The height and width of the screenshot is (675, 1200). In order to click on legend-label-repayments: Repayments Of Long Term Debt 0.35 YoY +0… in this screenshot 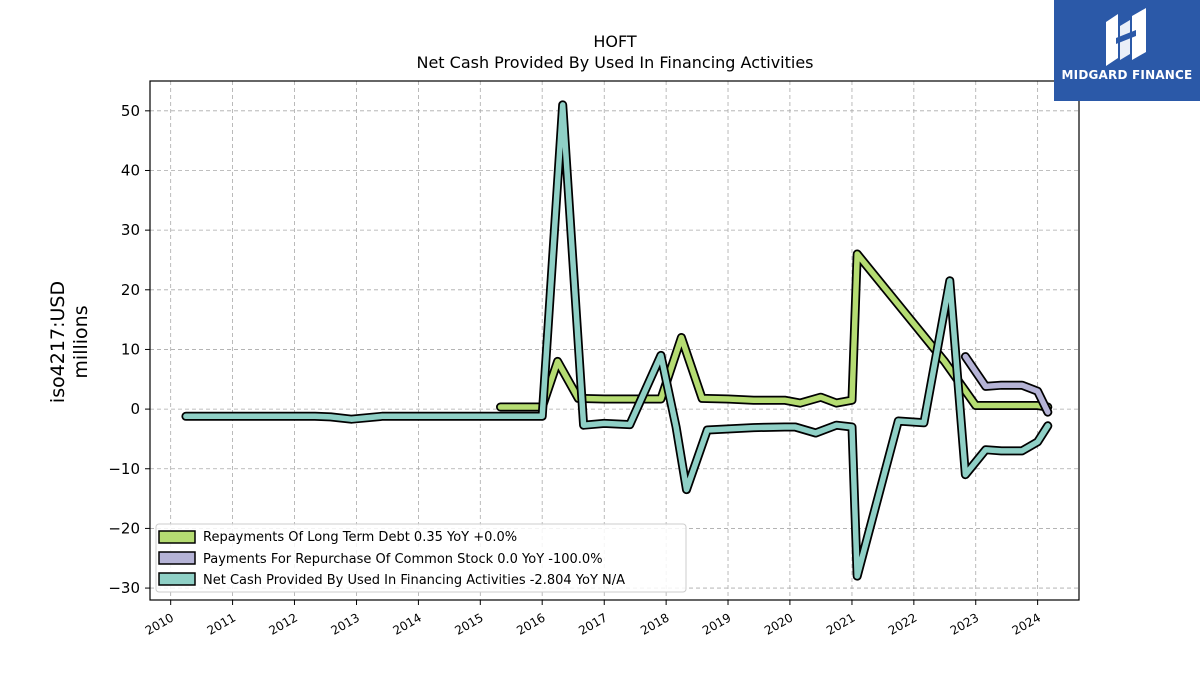, I will do `click(360, 537)`.